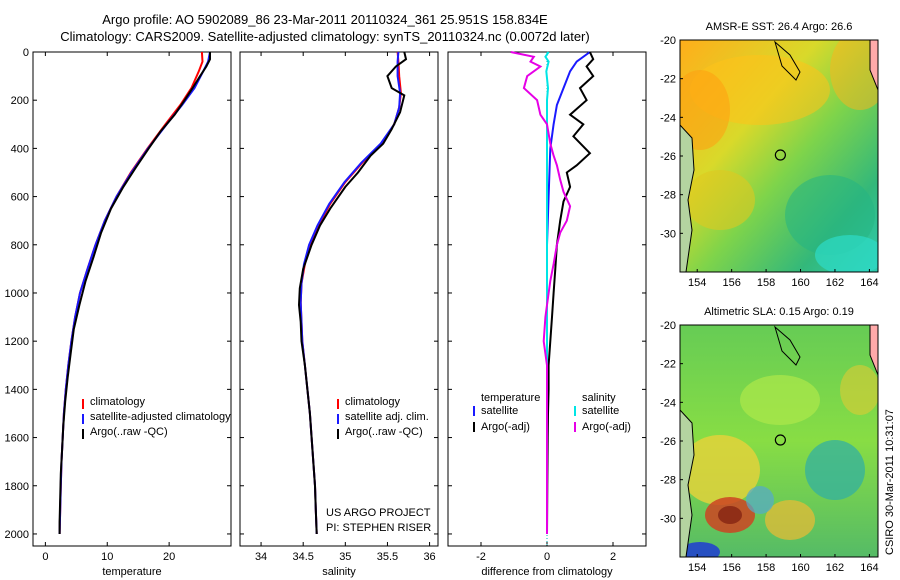 The image size is (900, 580). I want to click on sla-map-axes: 154 156 158 160 162 164 -20 -22 -24 -26 -28 -30, so click(769, 447).